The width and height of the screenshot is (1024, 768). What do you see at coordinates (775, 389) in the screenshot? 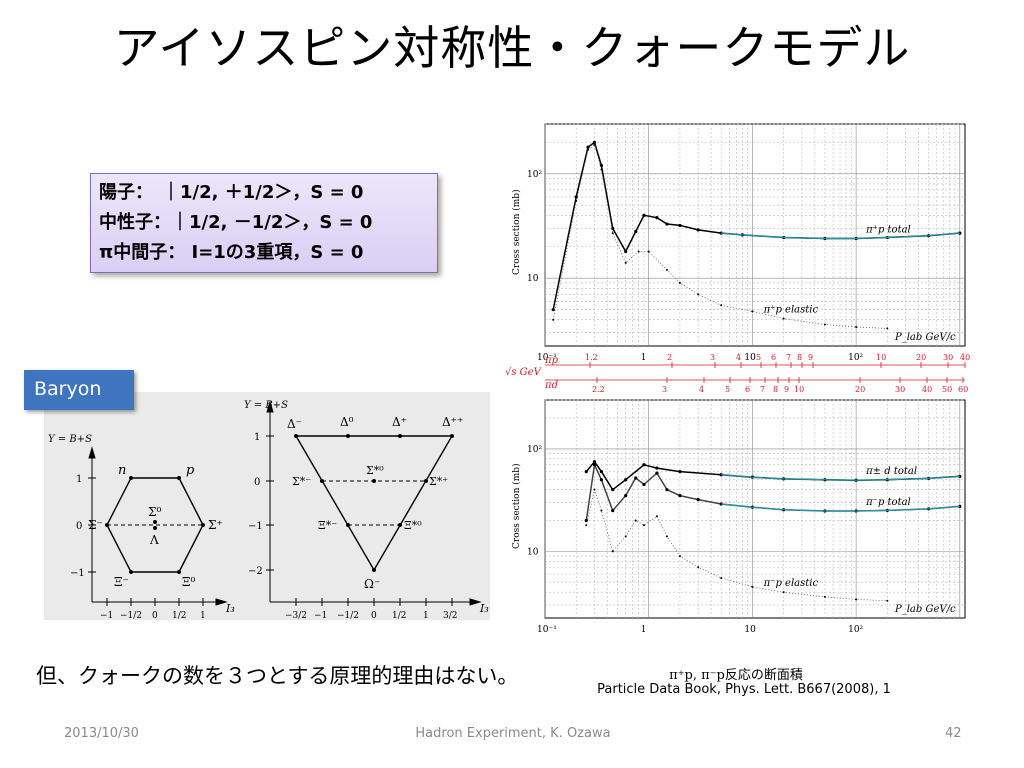
I see `pi-d-tick-label: 8` at bounding box center [775, 389].